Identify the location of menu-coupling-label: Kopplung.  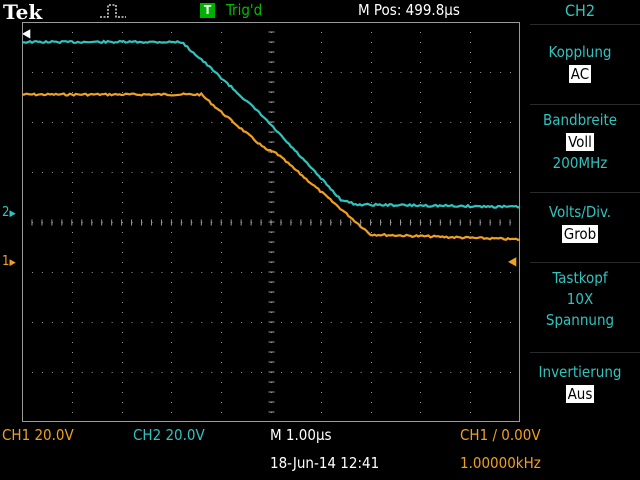
(580, 52).